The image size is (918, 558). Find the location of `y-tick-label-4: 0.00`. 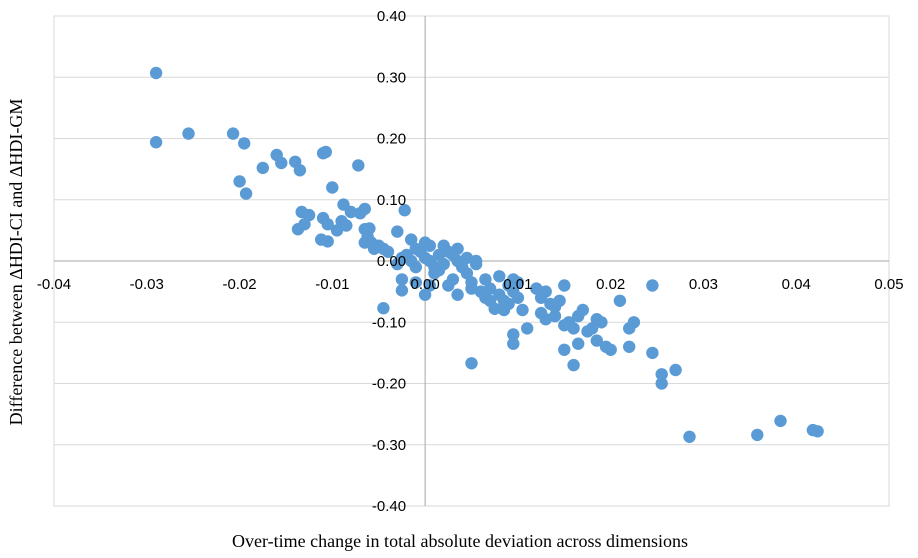

y-tick-label-4: 0.00 is located at coordinates (391, 261).